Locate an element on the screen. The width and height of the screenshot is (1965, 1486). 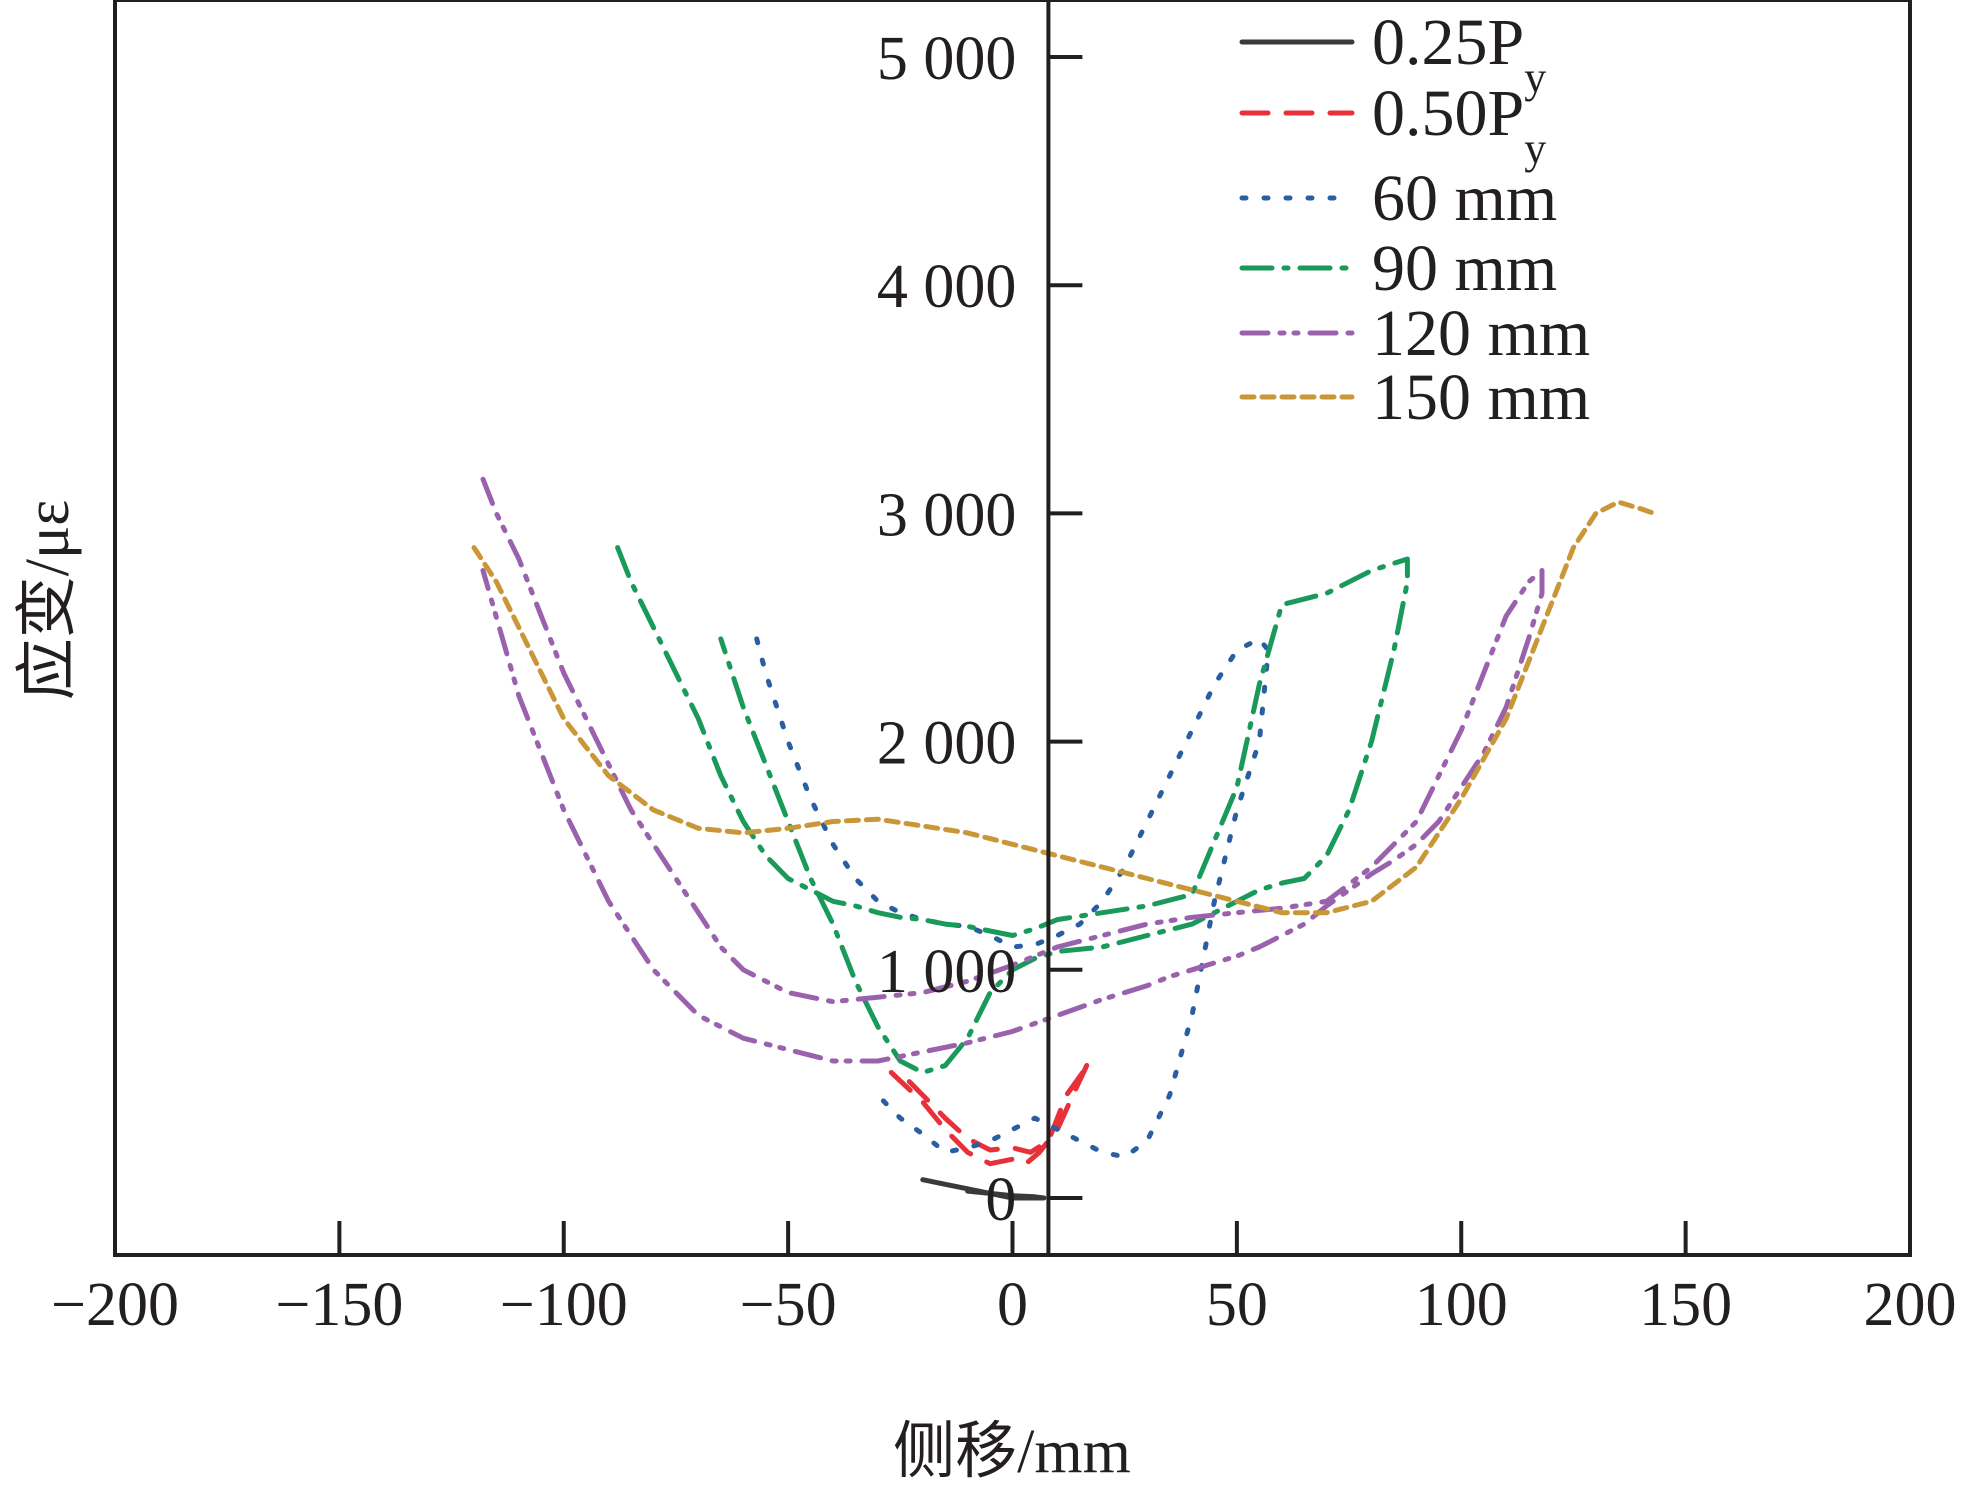
x-tick-label: 50 is located at coordinates (1237, 1305).